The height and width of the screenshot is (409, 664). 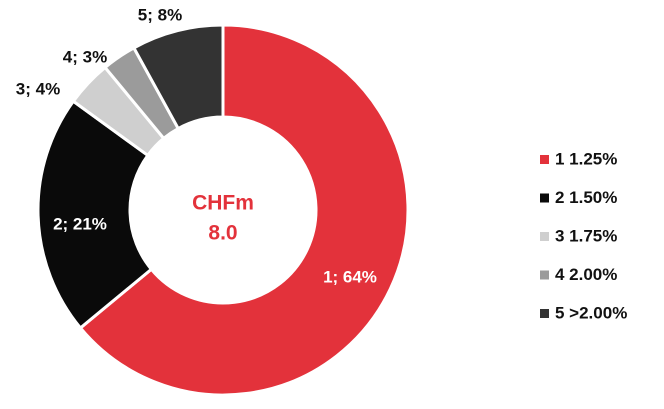 What do you see at coordinates (586, 274) in the screenshot?
I see `legend-label: 4 2.00%` at bounding box center [586, 274].